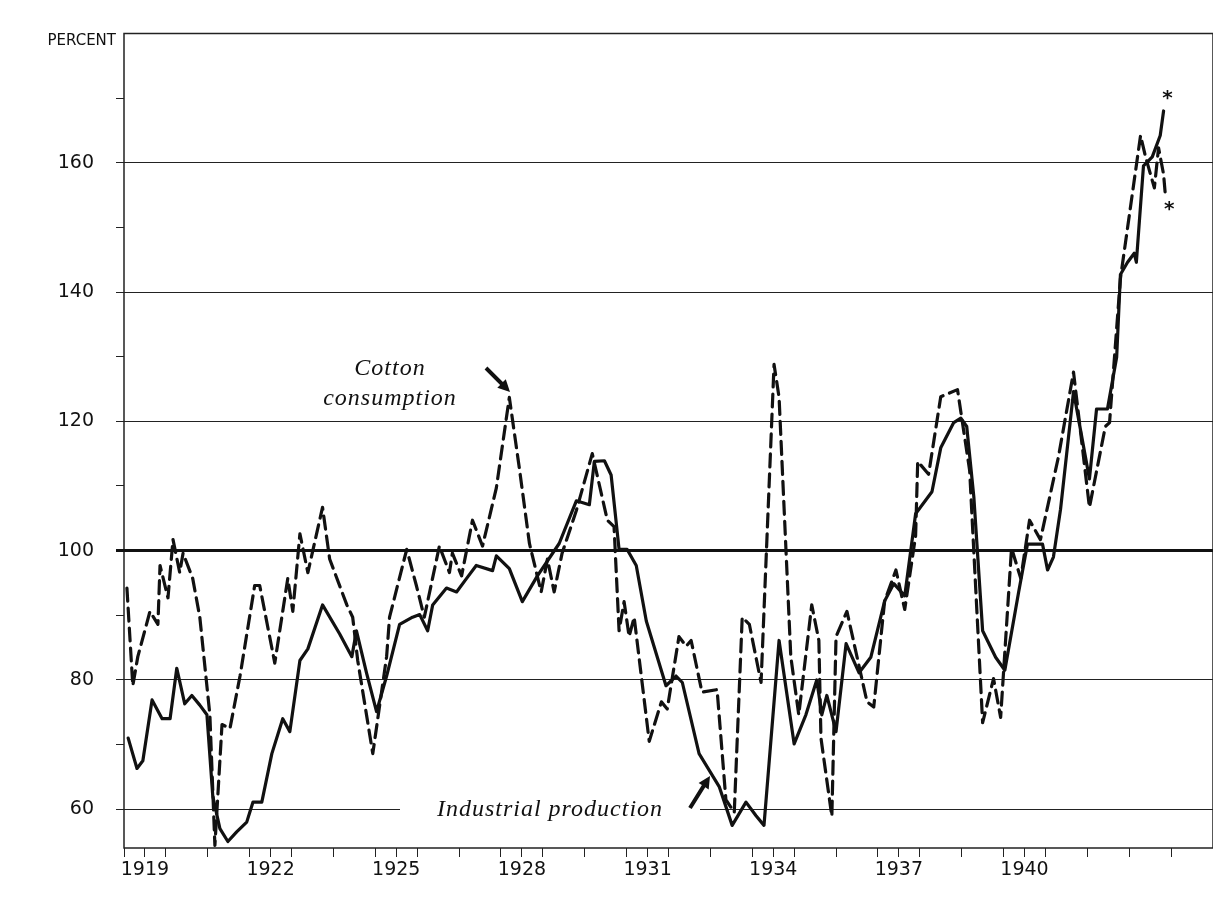  Describe the element at coordinates (75, 289) in the screenshot. I see `y-tick-label: 140` at that location.